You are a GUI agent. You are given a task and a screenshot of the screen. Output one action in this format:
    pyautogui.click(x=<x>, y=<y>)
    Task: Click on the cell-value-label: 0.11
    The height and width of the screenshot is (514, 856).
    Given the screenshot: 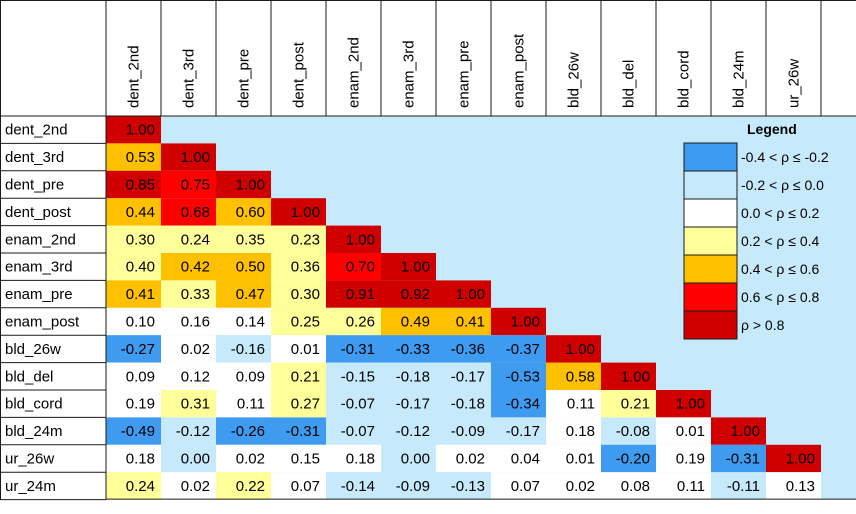 What is the action you would take?
    pyautogui.click(x=691, y=486)
    